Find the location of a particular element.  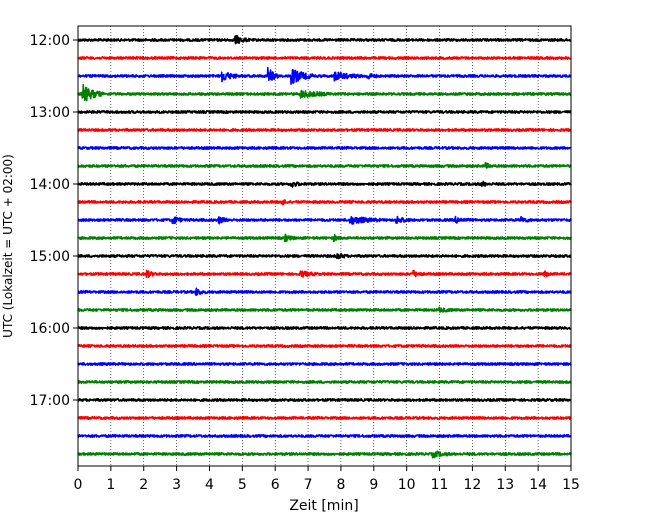

x-tick-label: 12 is located at coordinates (472, 485).